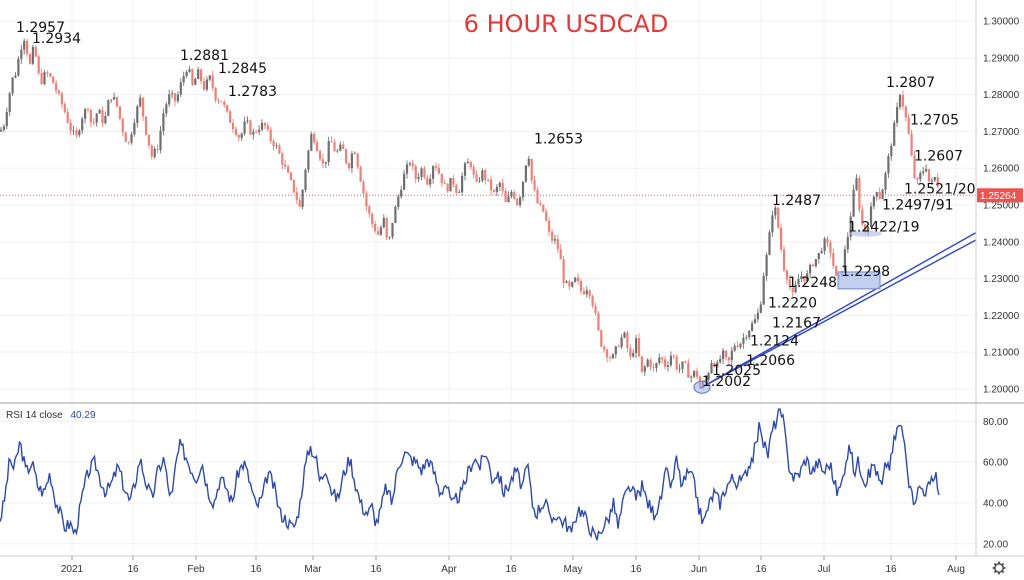 The width and height of the screenshot is (1024, 580). What do you see at coordinates (1001, 389) in the screenshot?
I see `price-tick-label: 1.20000` at bounding box center [1001, 389].